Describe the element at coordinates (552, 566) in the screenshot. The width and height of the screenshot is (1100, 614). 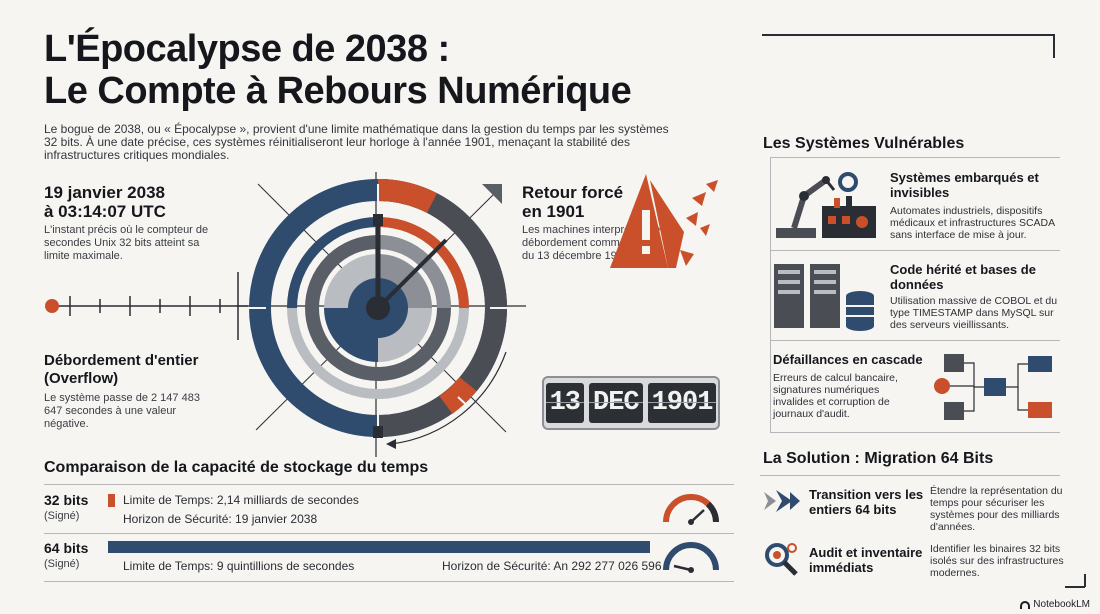
I see `row-64-horizon: Horizon de Sécurité: An 292 277 026 596` at that location.